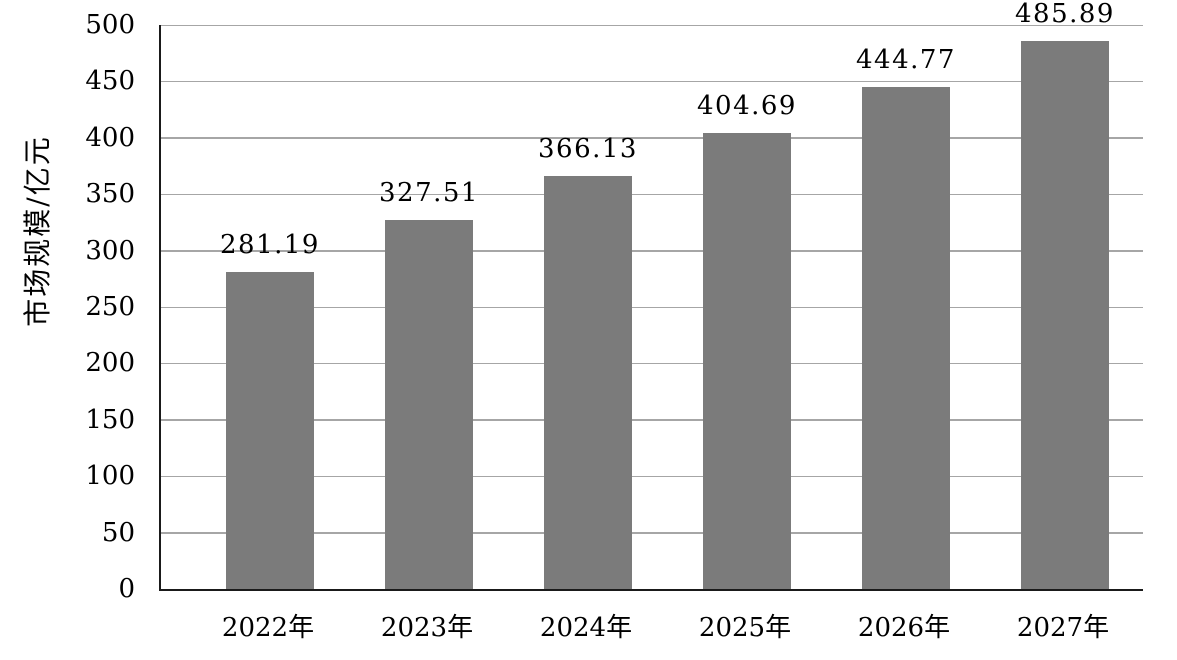 This screenshot has height=660, width=1177. Describe the element at coordinates (745, 628) in the screenshot. I see `x-tick-label: 2025年` at that location.